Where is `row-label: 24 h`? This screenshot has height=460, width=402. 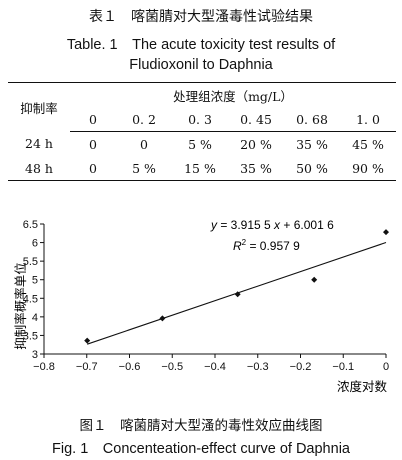
row-label: 24 h is located at coordinates (39, 144).